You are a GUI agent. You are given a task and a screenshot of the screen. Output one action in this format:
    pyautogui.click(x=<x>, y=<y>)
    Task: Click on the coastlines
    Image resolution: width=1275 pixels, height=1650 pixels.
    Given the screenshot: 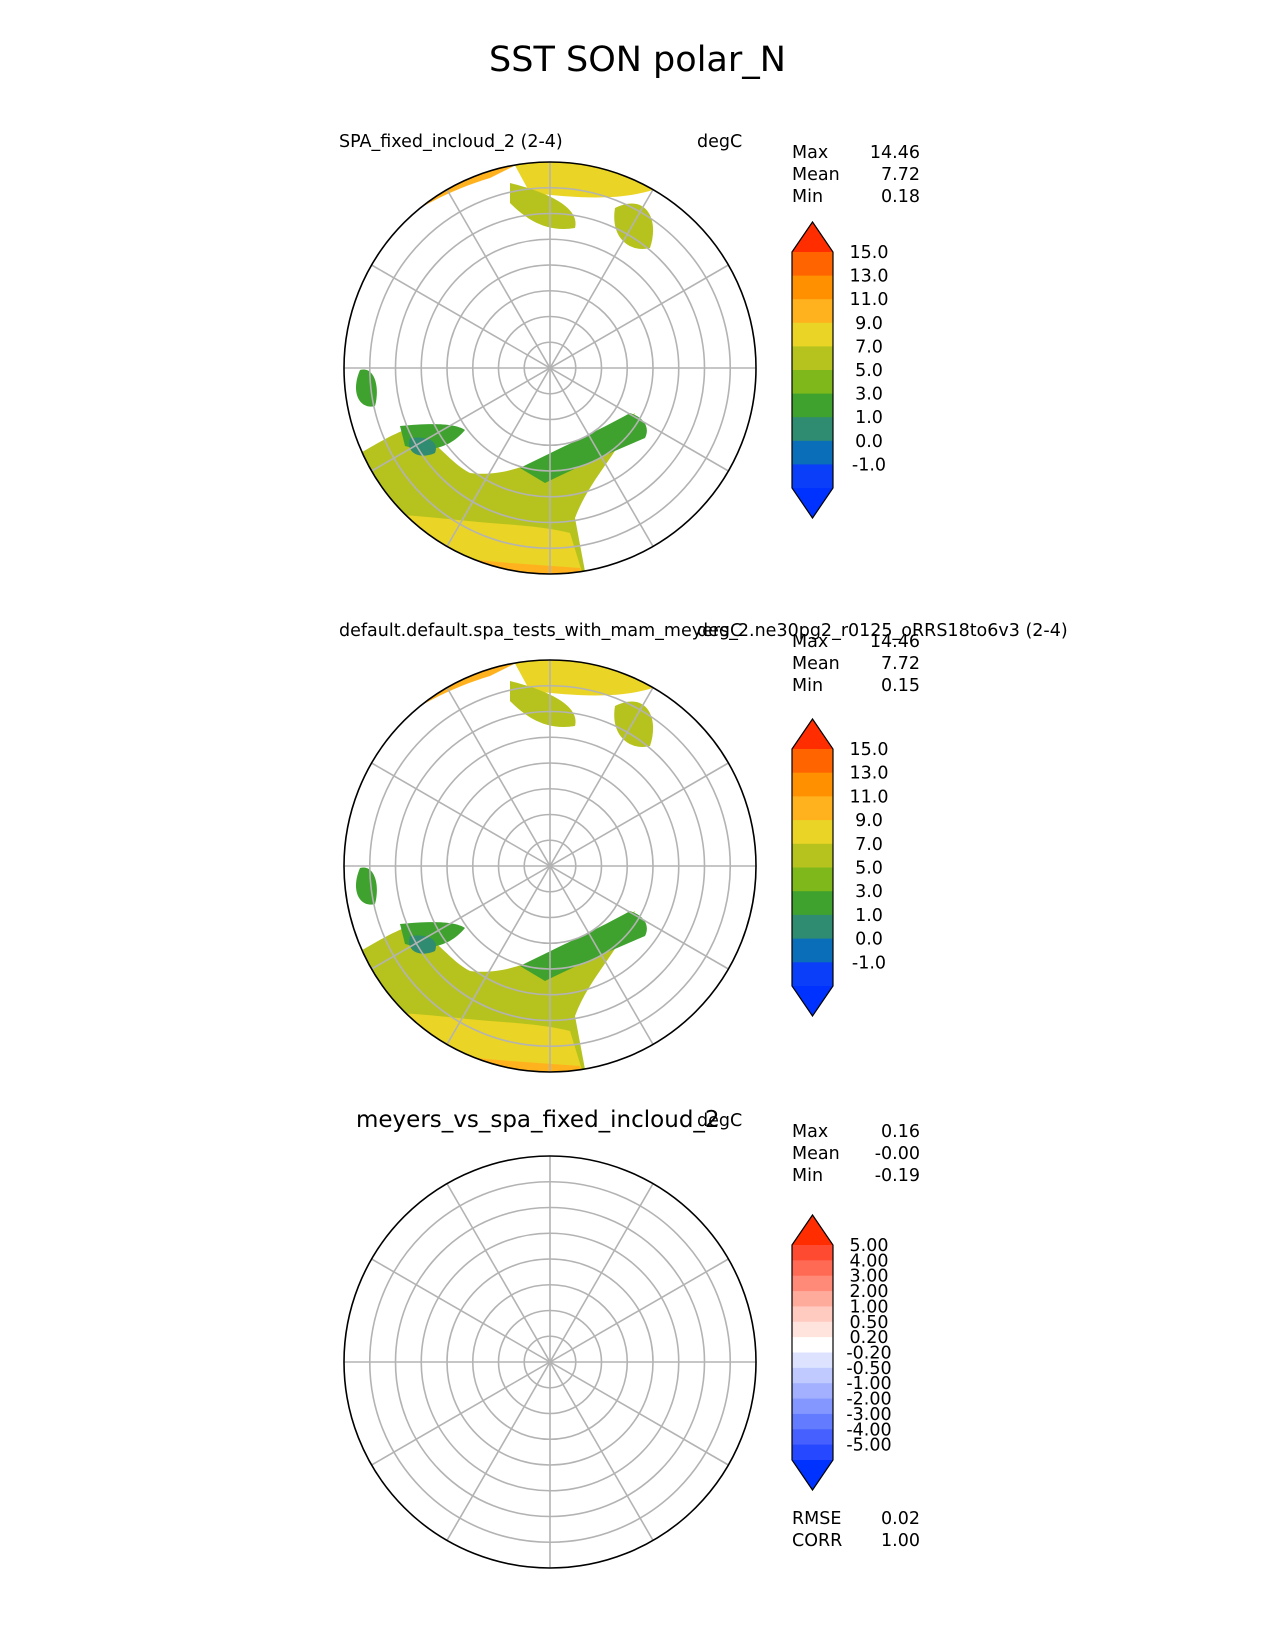 What is the action you would take?
    pyautogui.click(x=535, y=1357)
    